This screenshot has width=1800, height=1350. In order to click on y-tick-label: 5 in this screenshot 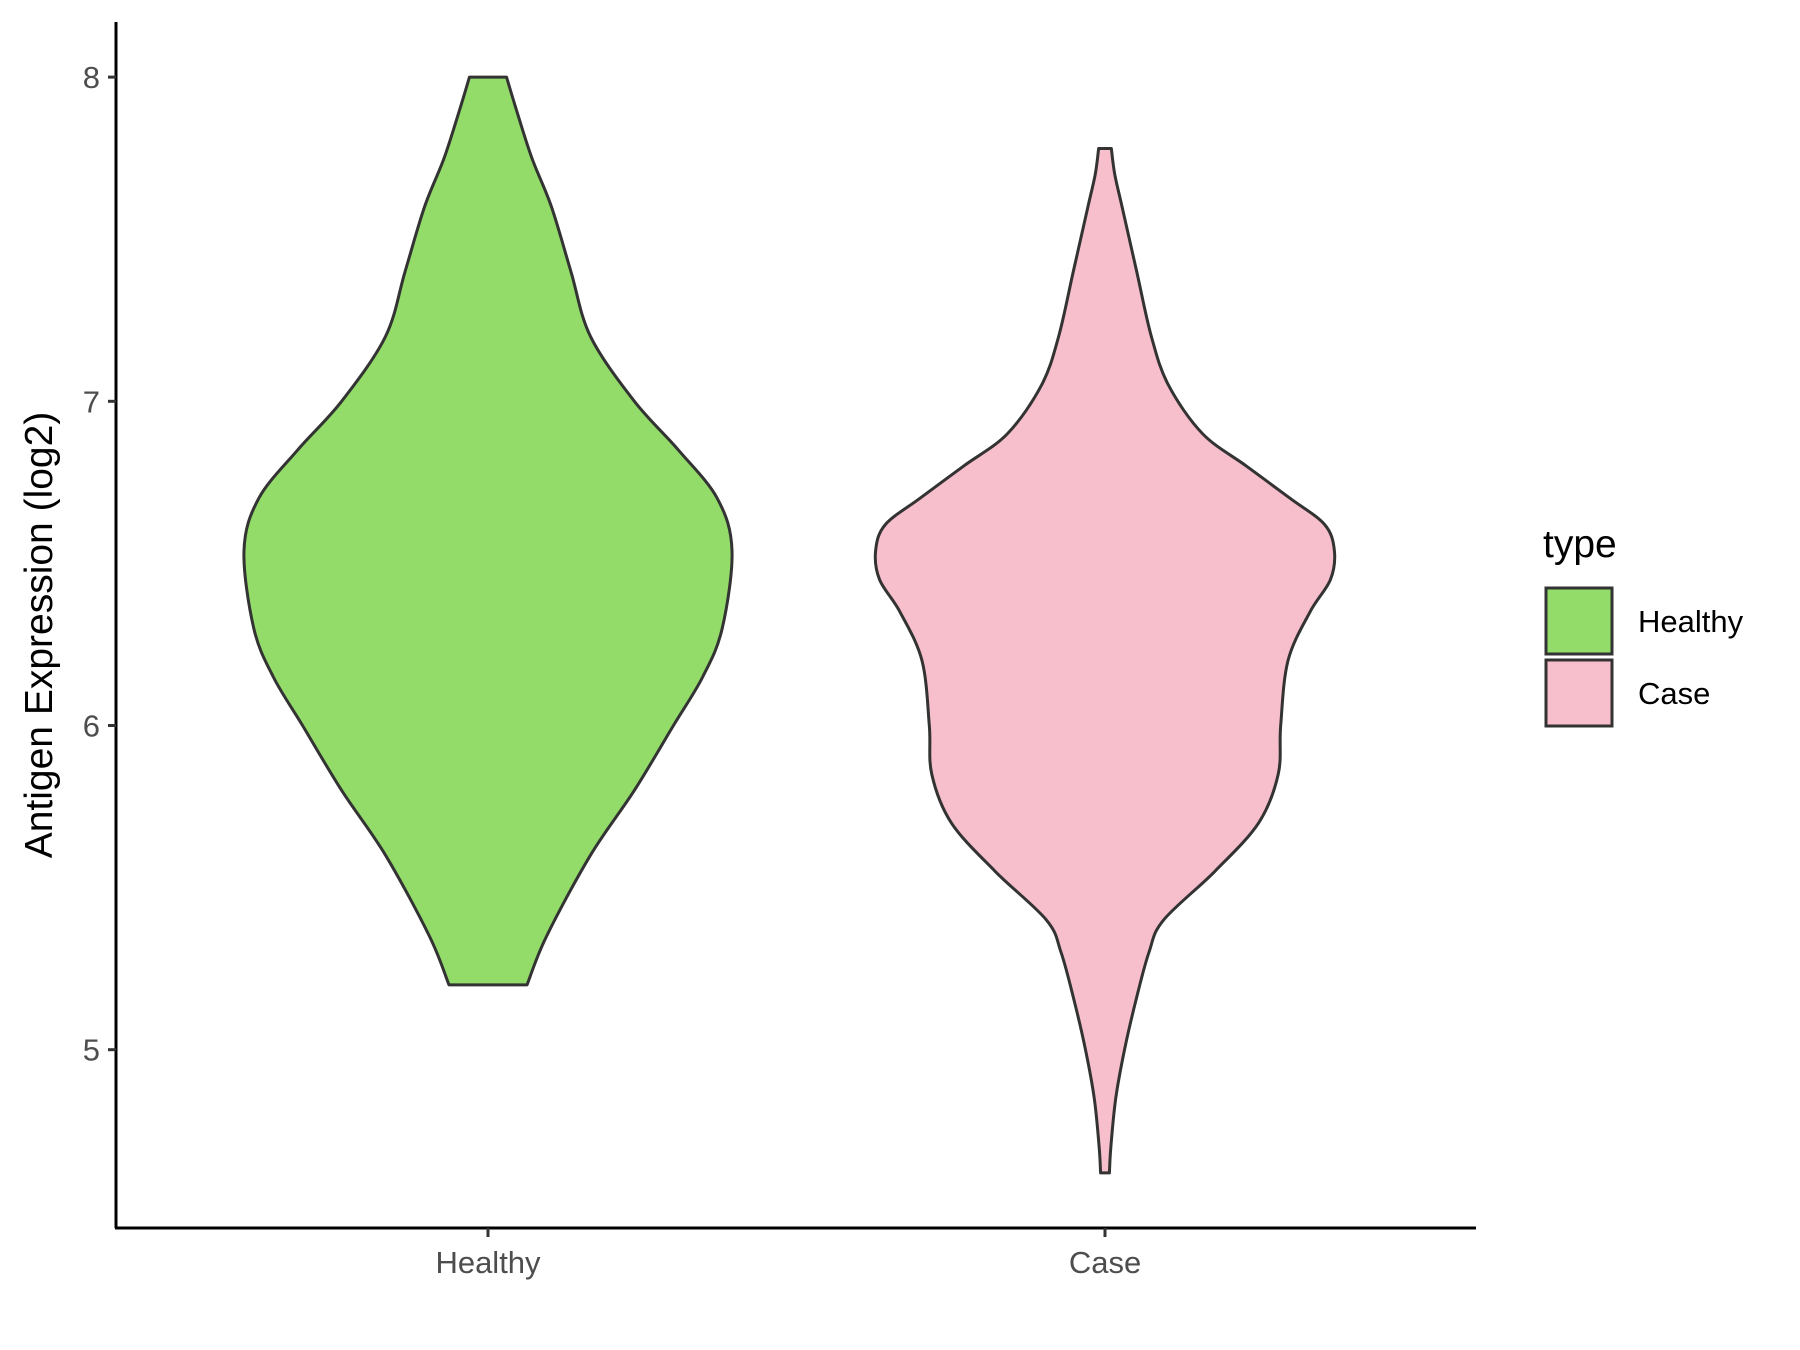, I will do `click(91, 1050)`.